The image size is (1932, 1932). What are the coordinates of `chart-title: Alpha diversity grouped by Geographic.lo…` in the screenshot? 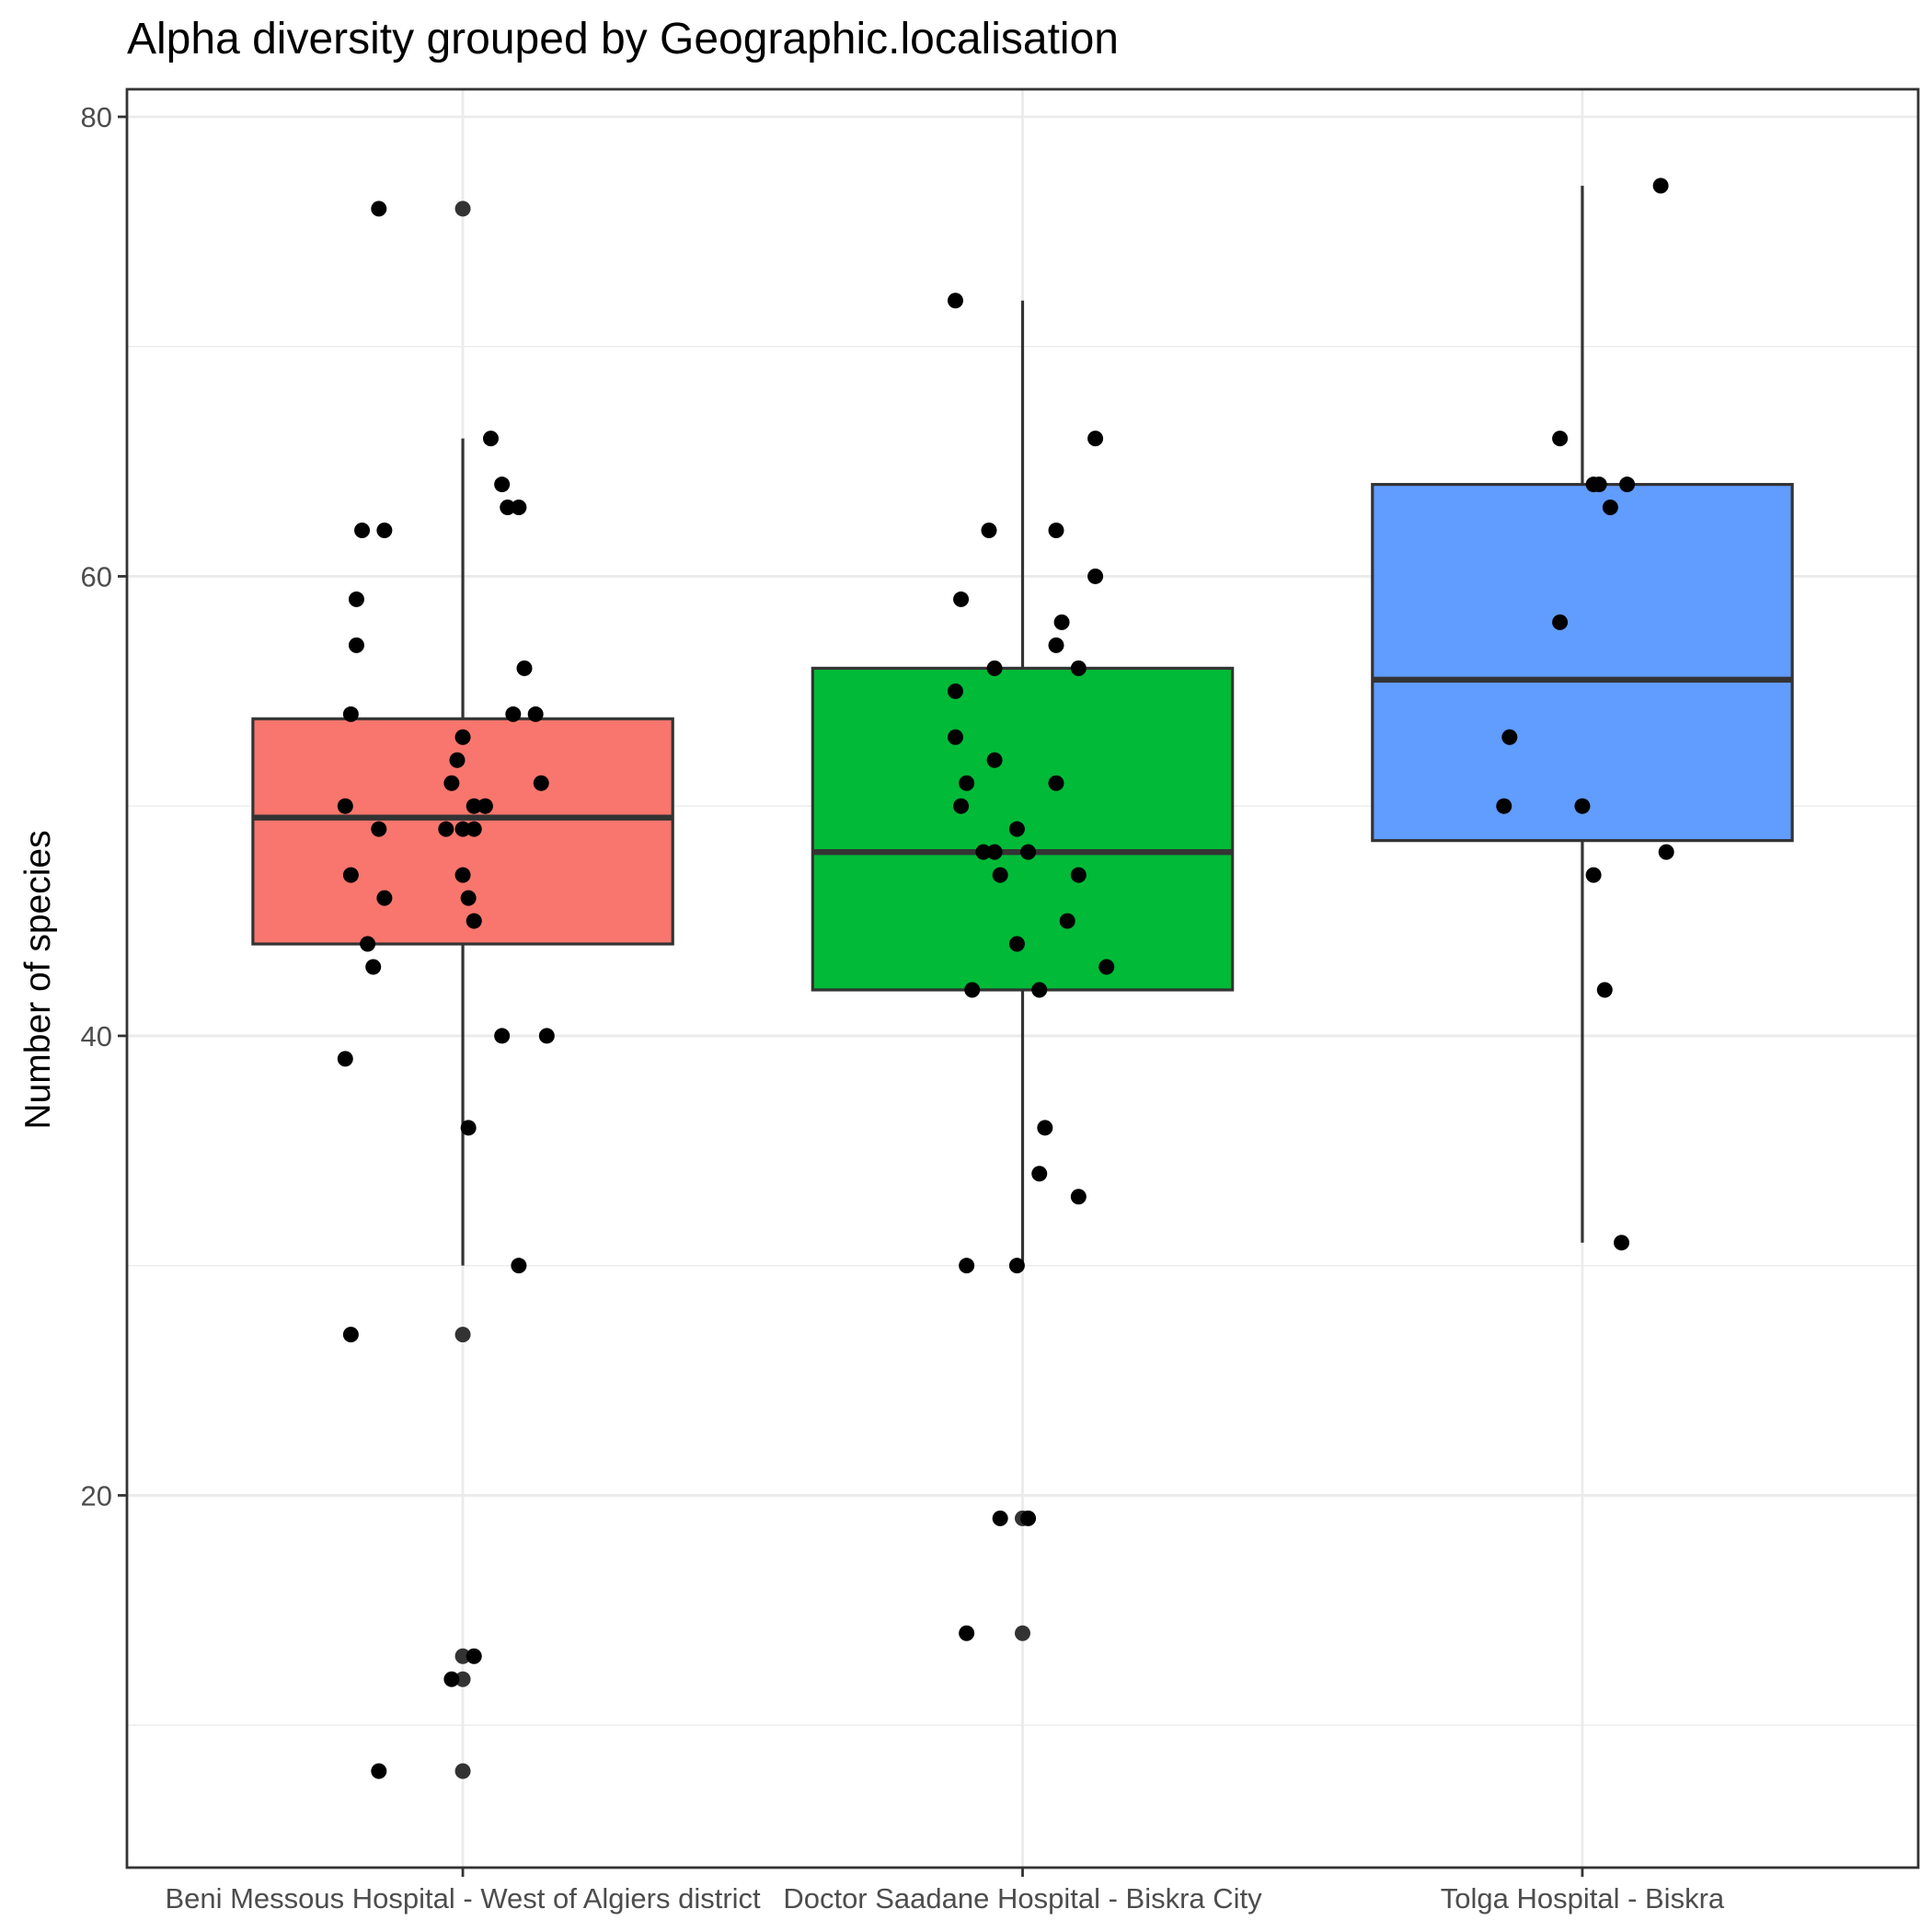 It's located at (623, 39).